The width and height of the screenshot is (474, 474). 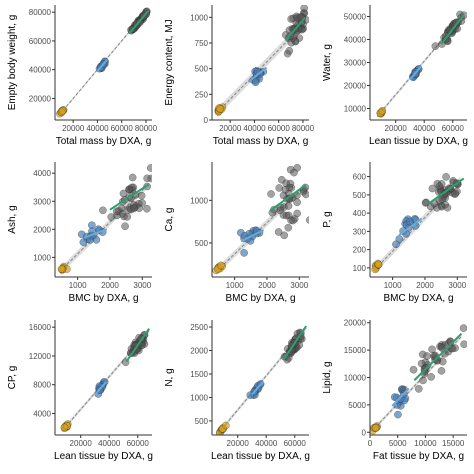 What do you see at coordinates (360, 231) in the screenshot?
I see `y-tick-label: 300` at bounding box center [360, 231].